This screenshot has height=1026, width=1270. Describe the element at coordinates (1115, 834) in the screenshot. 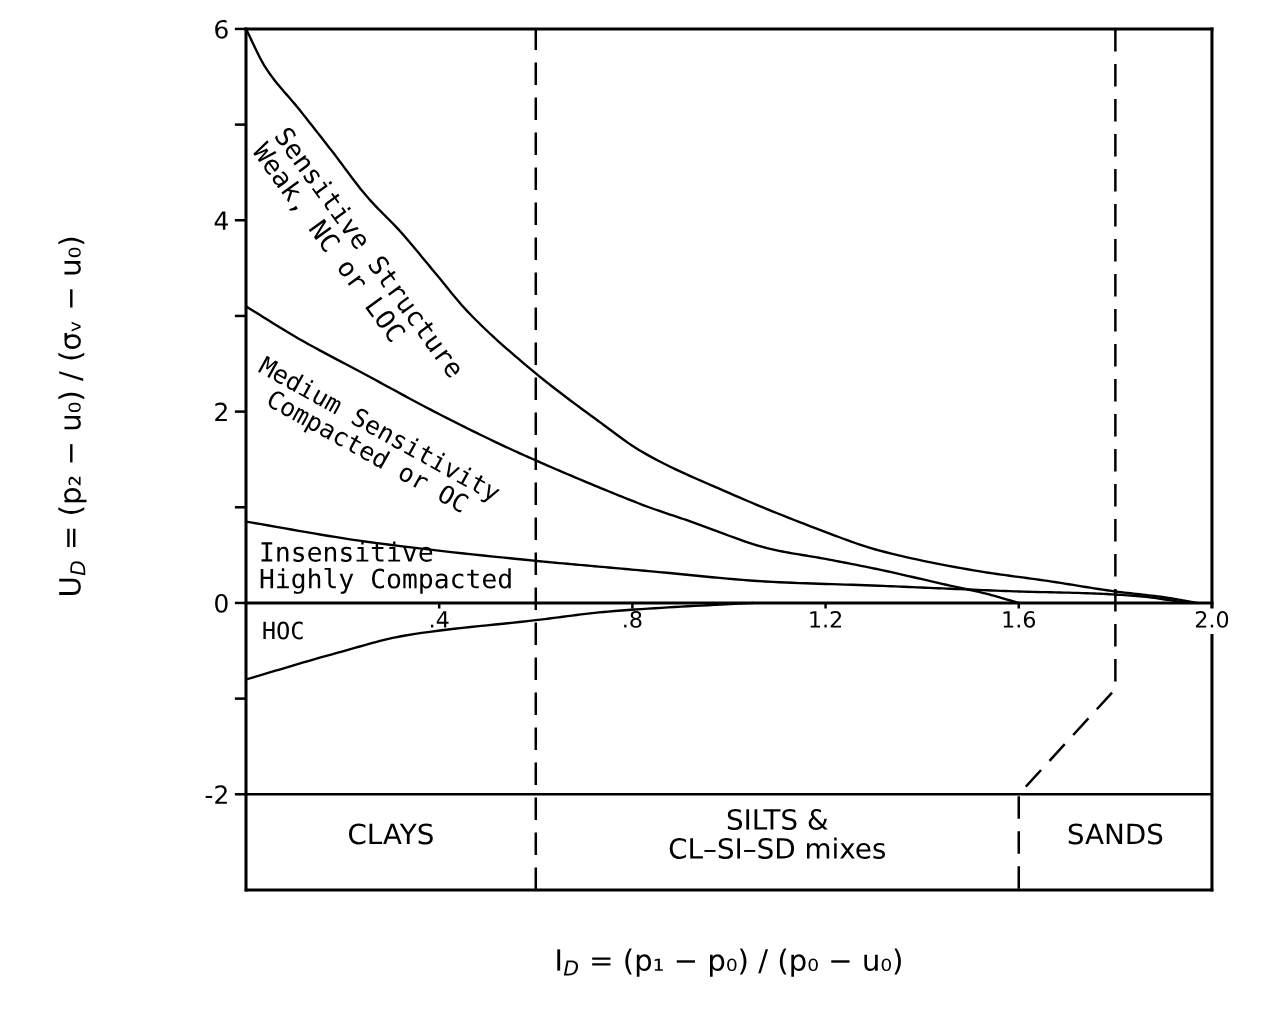

I see `annotation: SANDS` at that location.